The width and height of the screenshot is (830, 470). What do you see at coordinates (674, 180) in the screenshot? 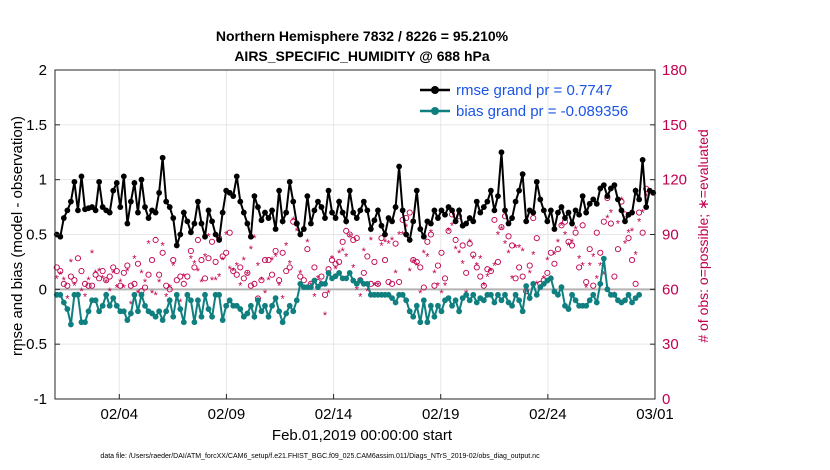
I see `y-right-tick-label: 120` at bounding box center [674, 180].